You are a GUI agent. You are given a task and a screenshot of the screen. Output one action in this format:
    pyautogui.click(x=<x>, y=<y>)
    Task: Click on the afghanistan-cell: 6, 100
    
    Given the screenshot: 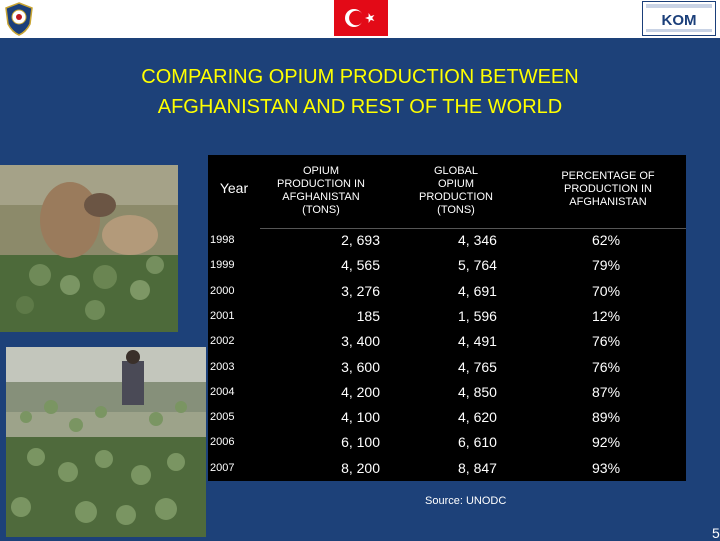 What is the action you would take?
    pyautogui.click(x=360, y=442)
    